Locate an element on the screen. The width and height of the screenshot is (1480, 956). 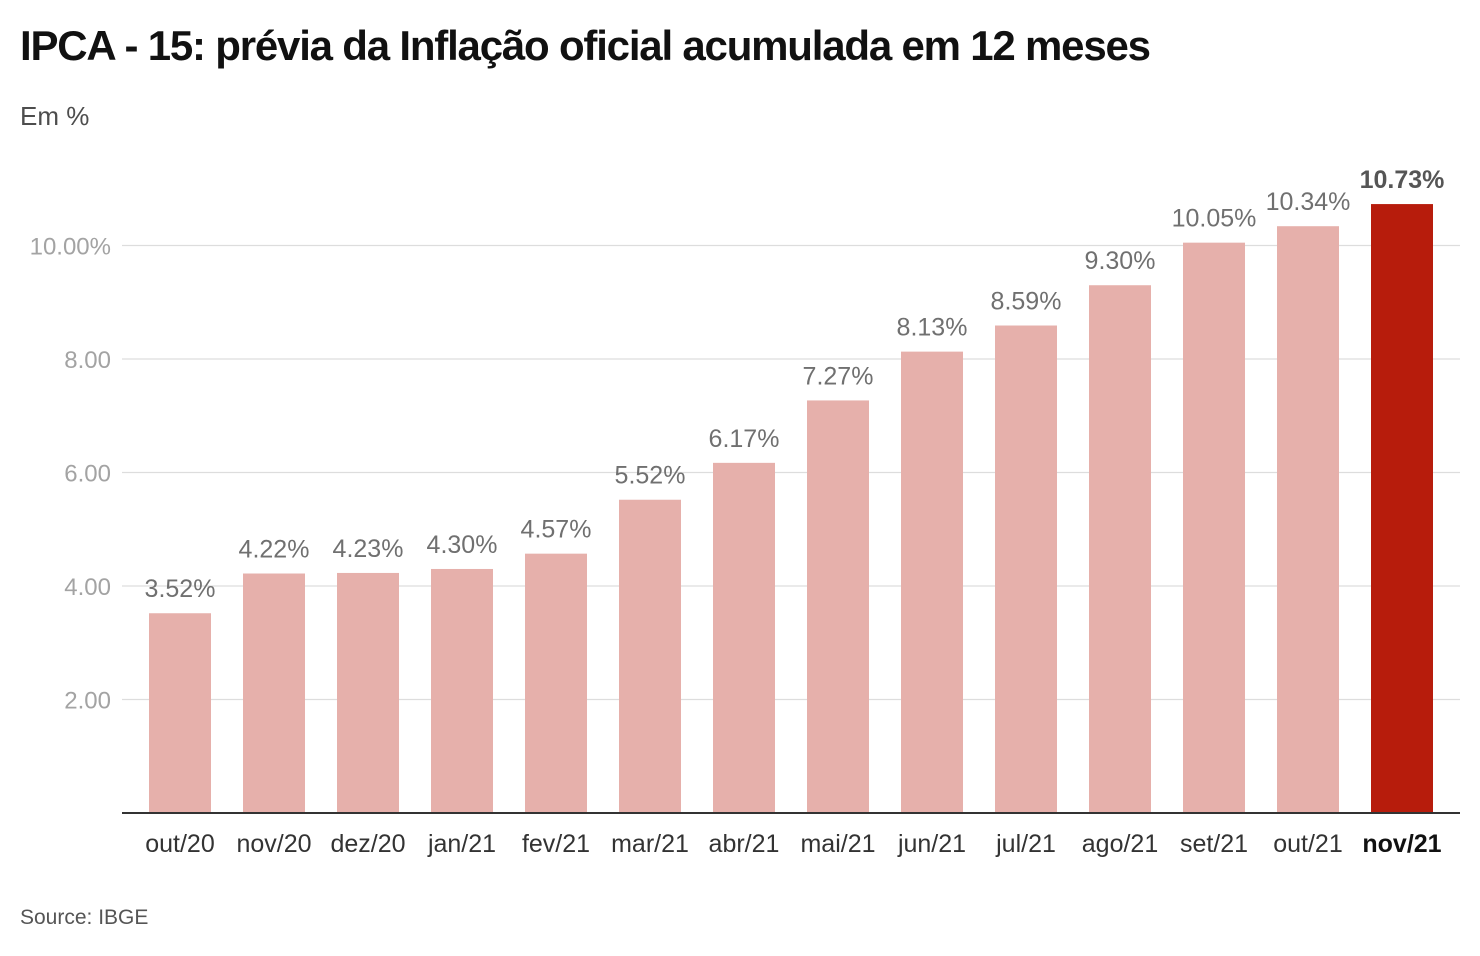
data-label: 6.17% is located at coordinates (744, 439).